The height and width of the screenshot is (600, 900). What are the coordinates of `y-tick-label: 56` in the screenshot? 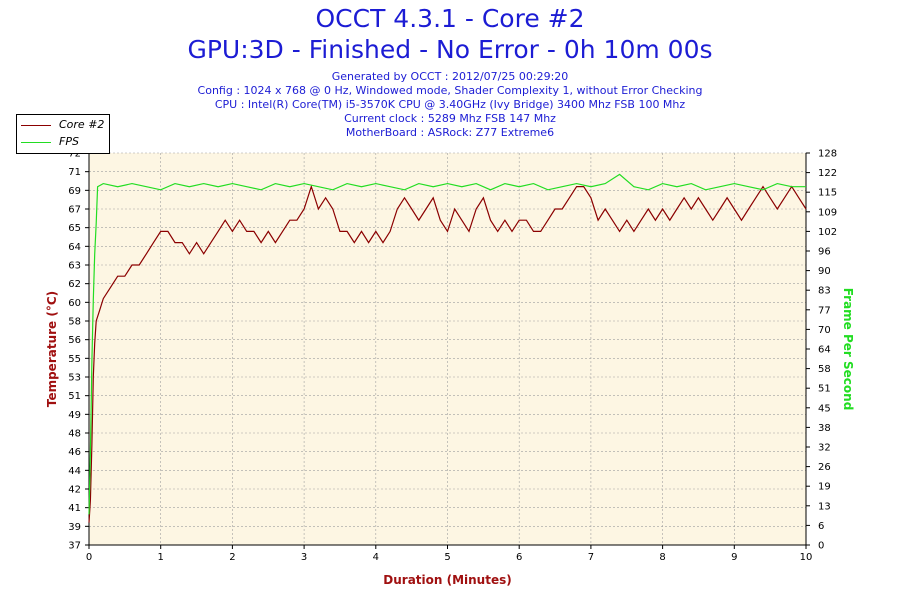 It's located at (74, 340).